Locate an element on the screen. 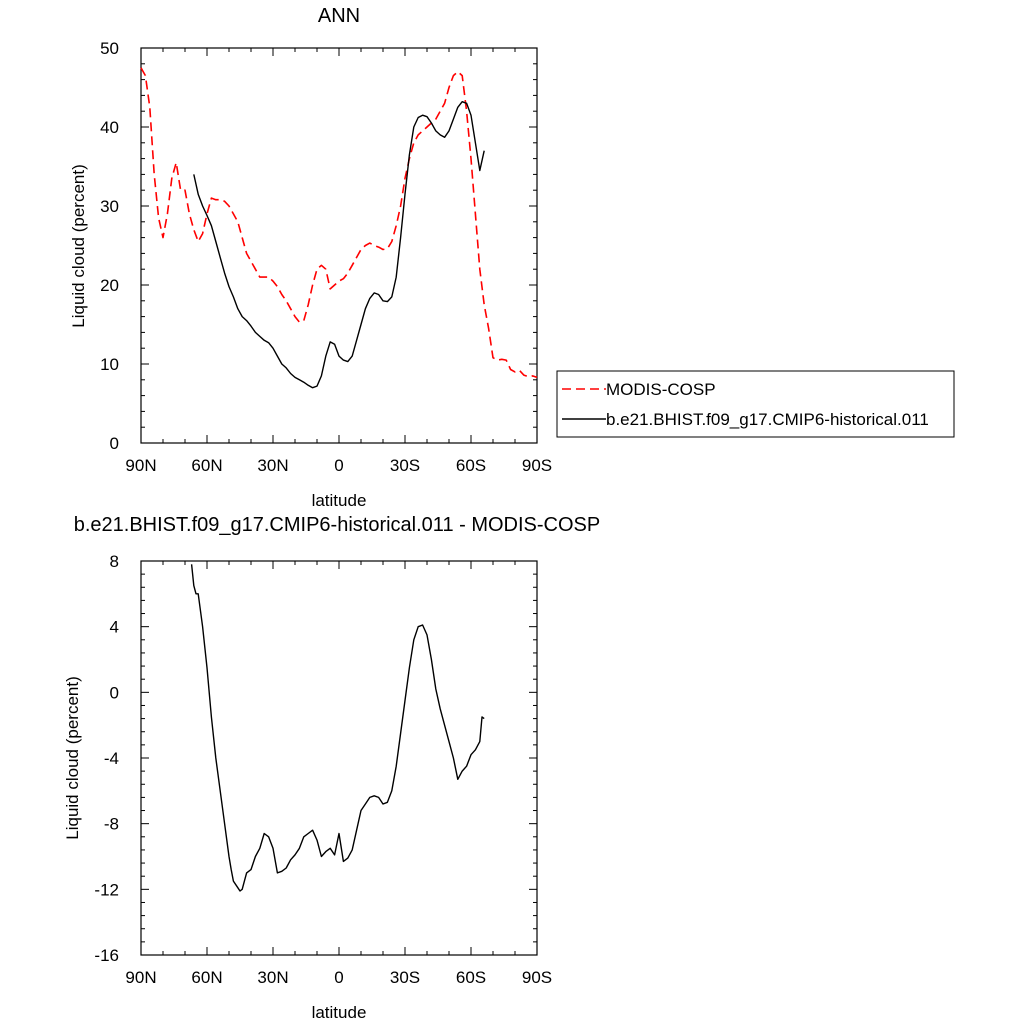  y-tick-label: -4 is located at coordinates (111, 758).